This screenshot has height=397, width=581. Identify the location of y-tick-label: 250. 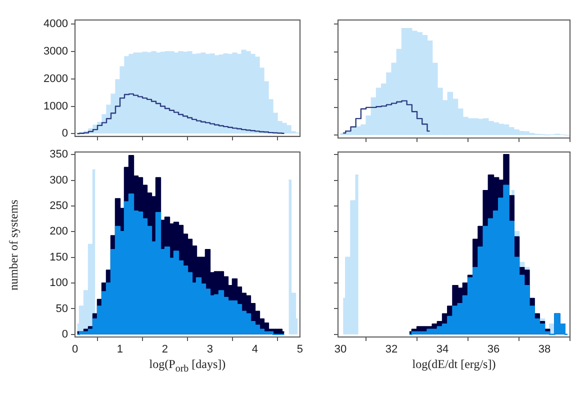
(59, 206).